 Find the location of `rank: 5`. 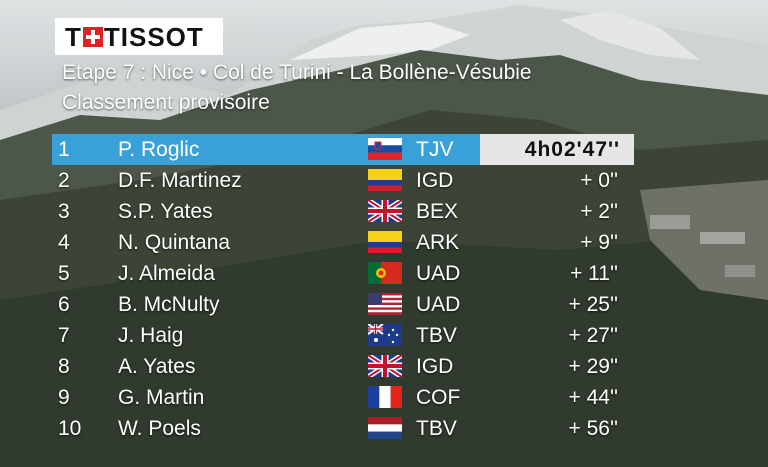

rank: 5 is located at coordinates (64, 273).